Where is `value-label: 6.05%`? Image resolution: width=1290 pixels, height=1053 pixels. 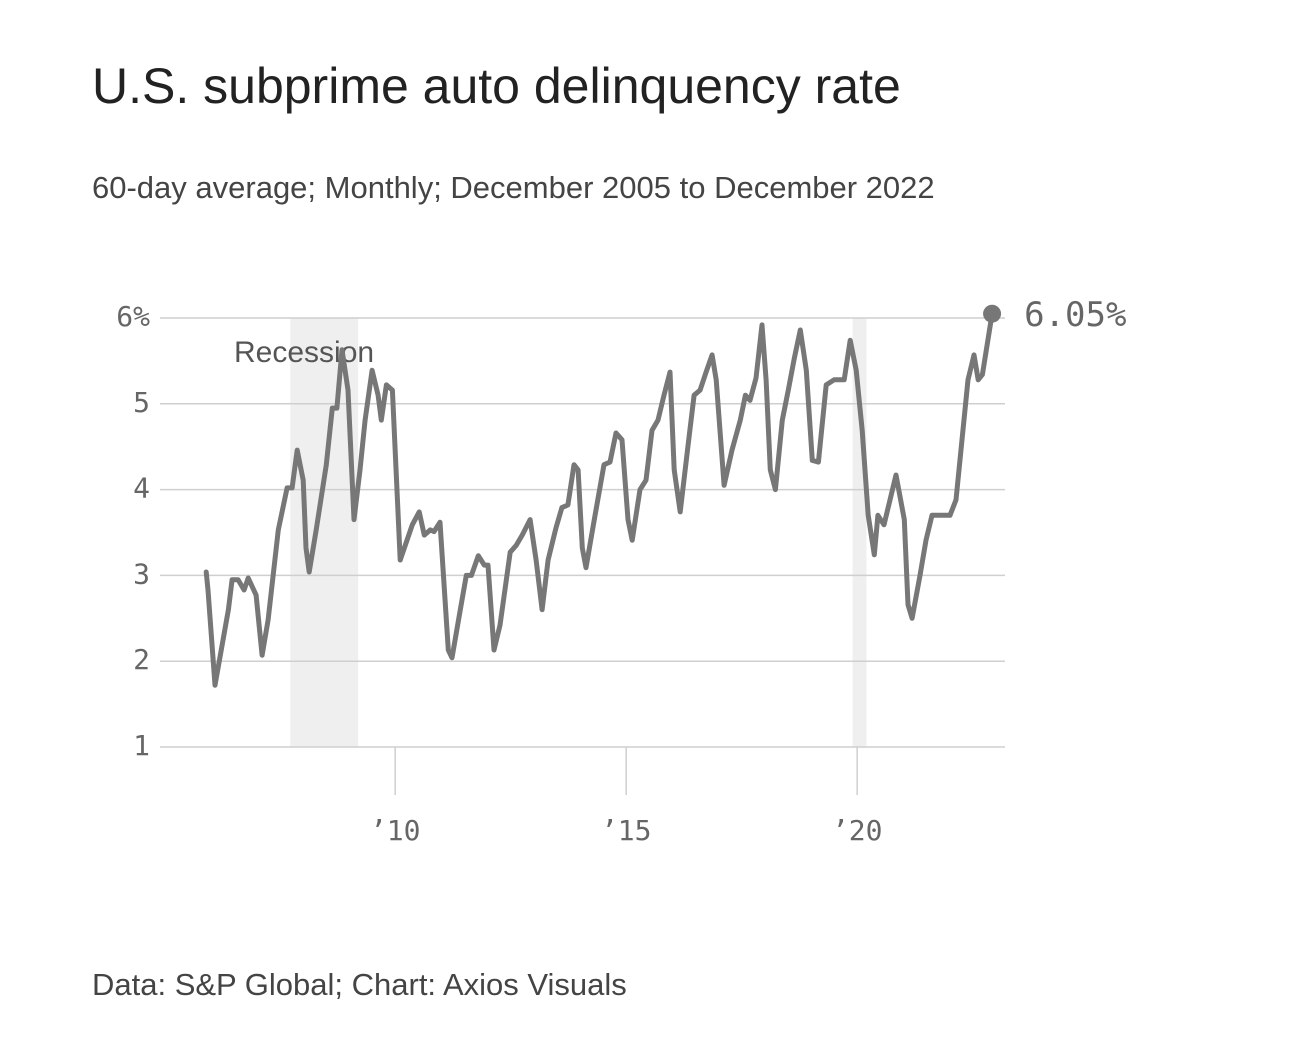 value-label: 6.05% is located at coordinates (1075, 315).